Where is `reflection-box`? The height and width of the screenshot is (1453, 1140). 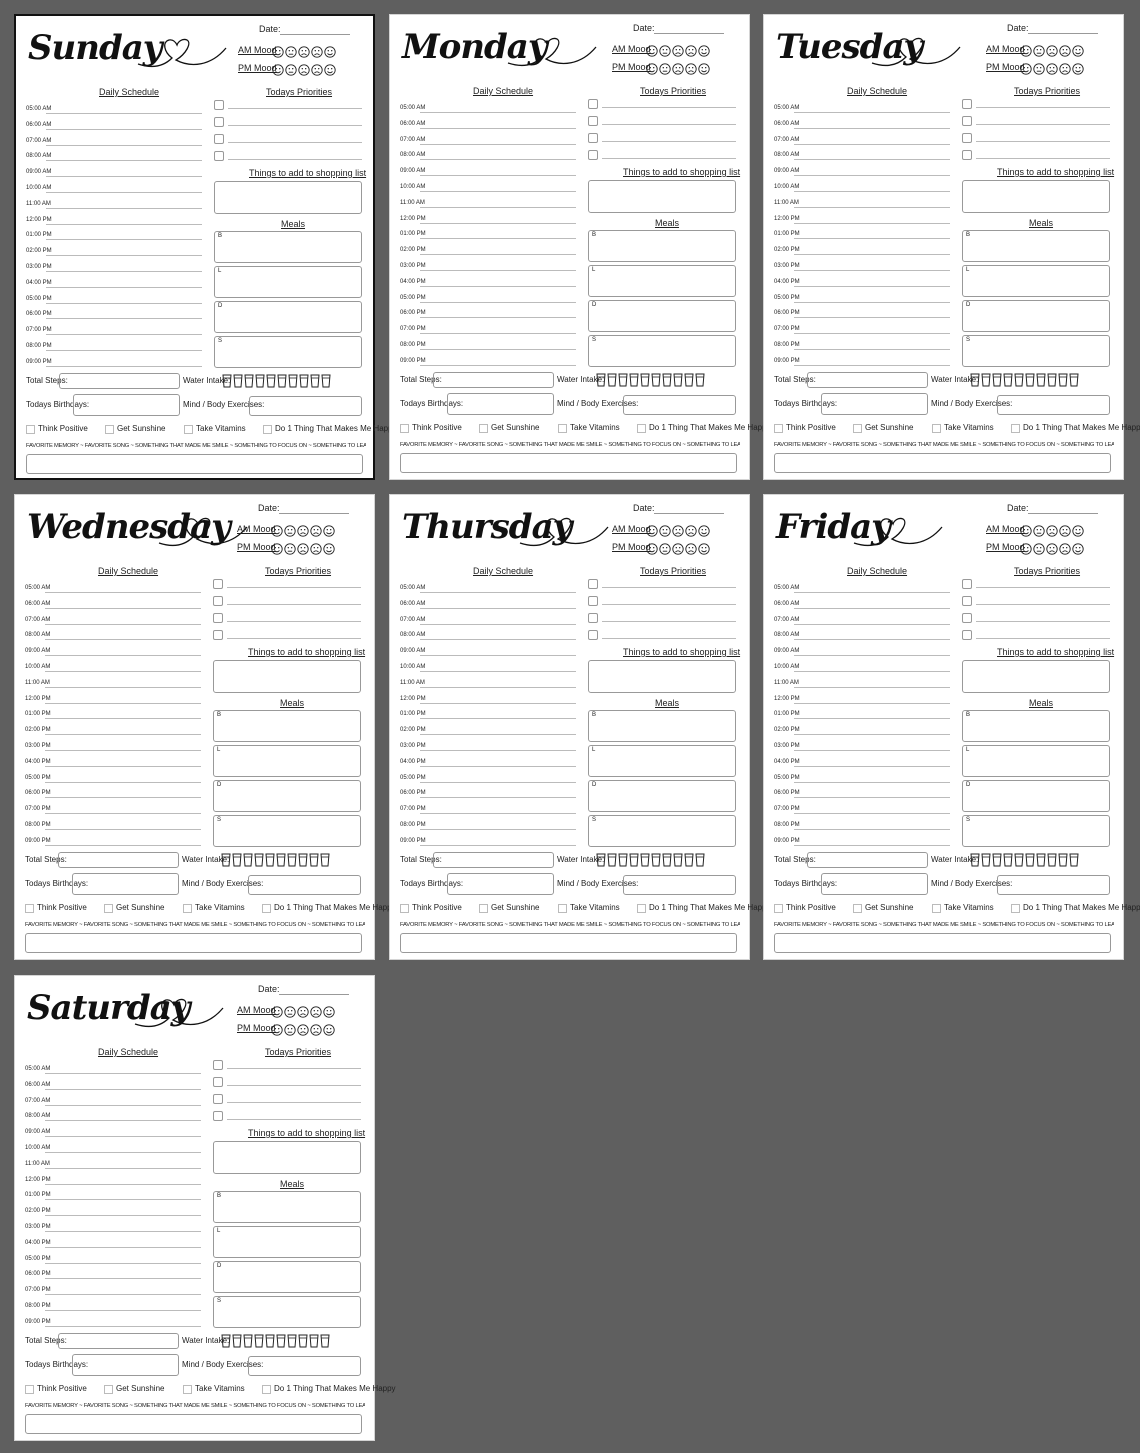
reflection-box is located at coordinates (193, 1424).